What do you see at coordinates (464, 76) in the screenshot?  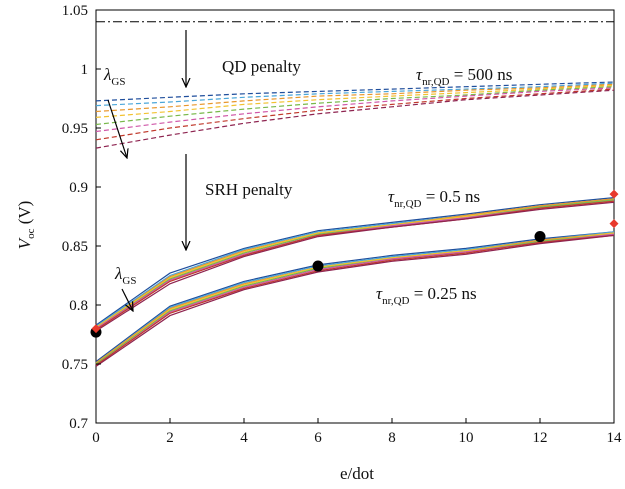 I see `tau-500ns-label: τnr,QD = 500 ns` at bounding box center [464, 76].